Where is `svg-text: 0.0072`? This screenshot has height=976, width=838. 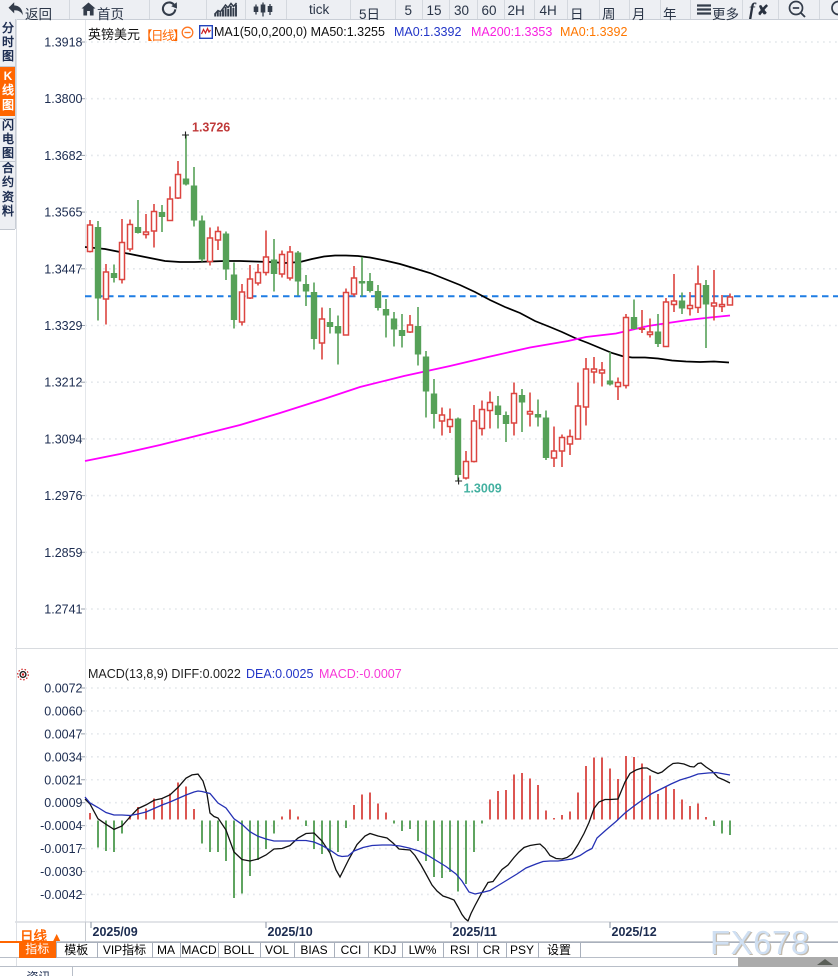
svg-text: 0.0072 is located at coordinates (63, 689).